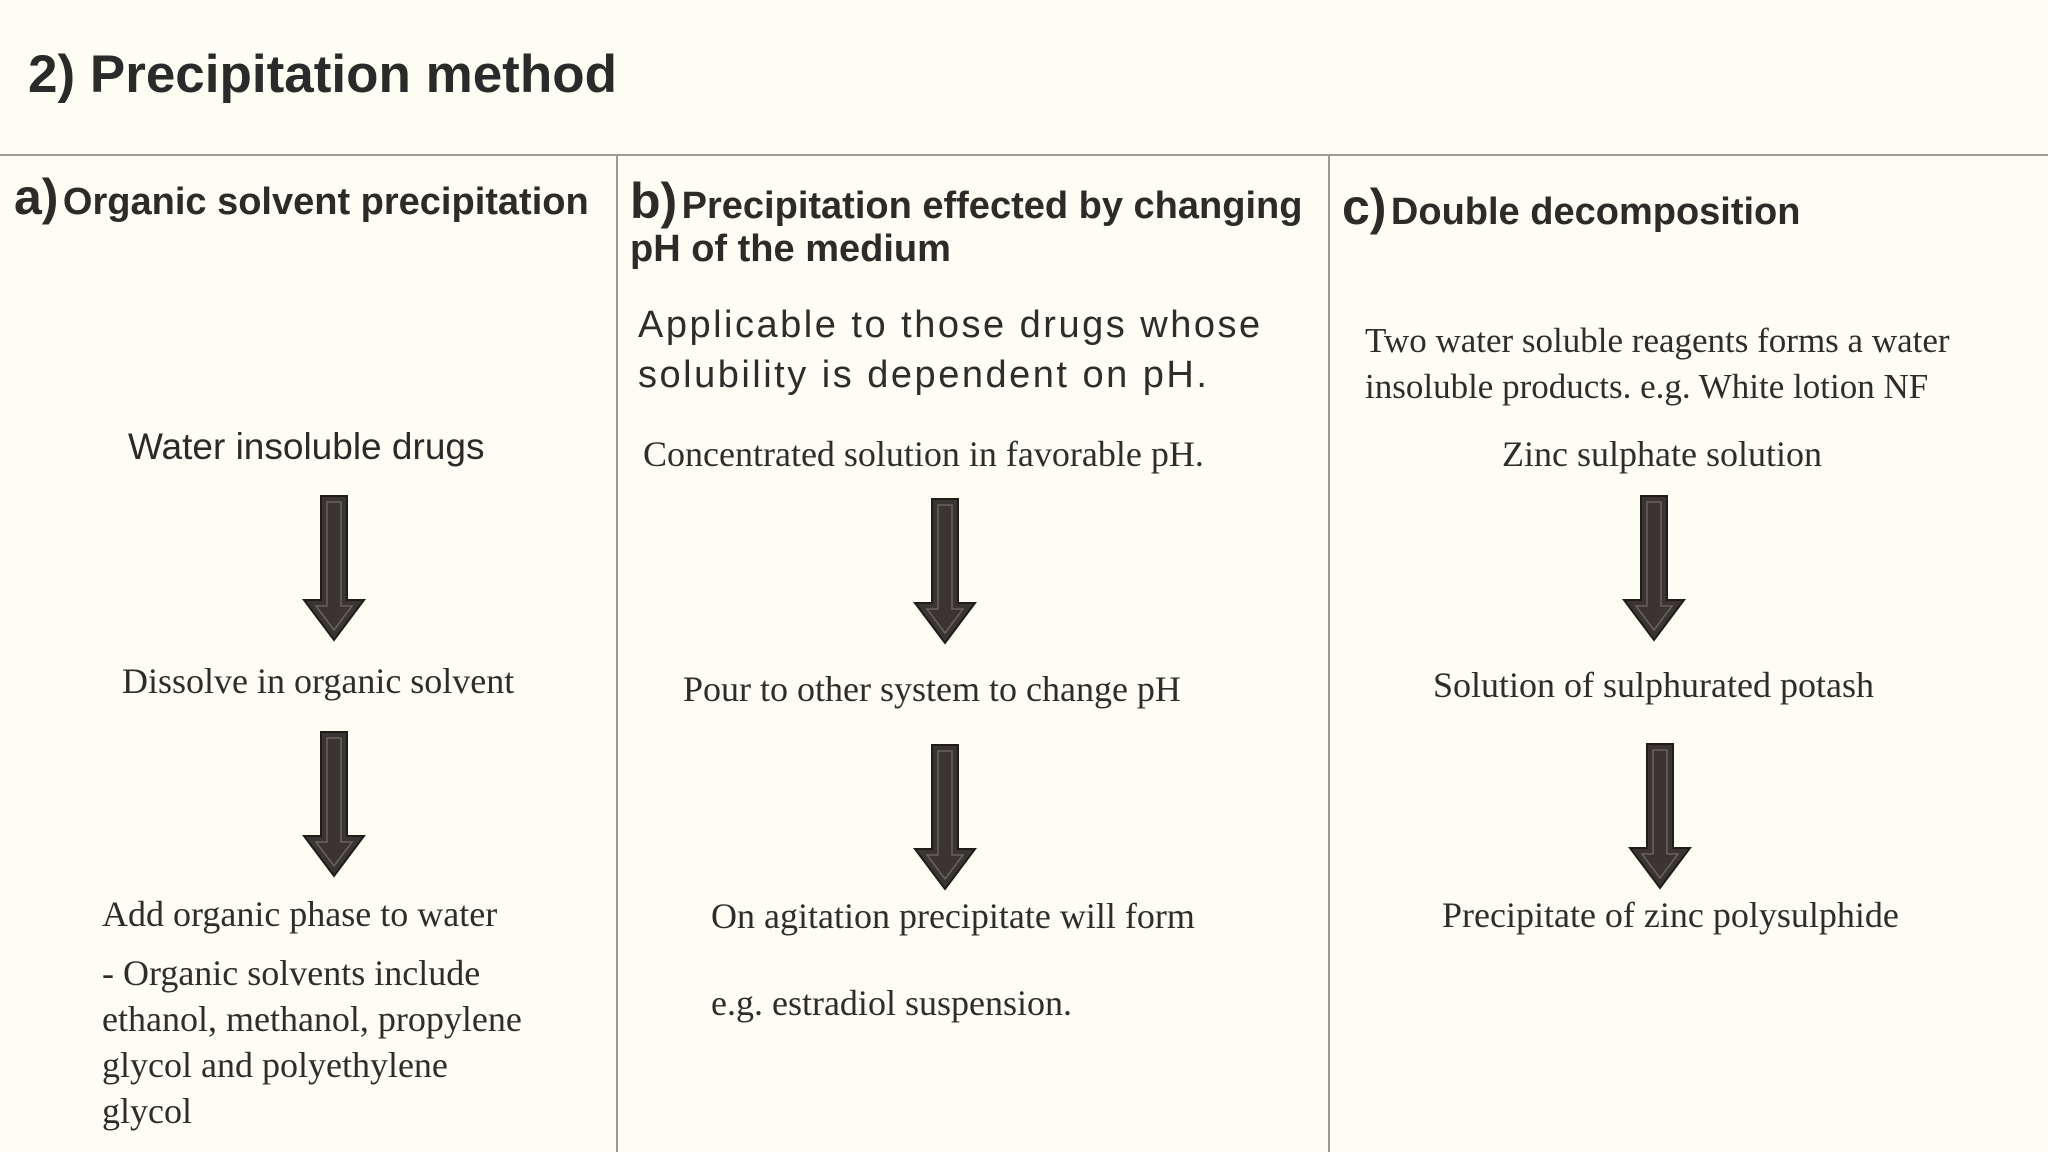 The image size is (2048, 1152). Describe the element at coordinates (1647, 386) in the screenshot. I see `column-c-intro-line: insoluble products. e.g. White lotion NF` at that location.